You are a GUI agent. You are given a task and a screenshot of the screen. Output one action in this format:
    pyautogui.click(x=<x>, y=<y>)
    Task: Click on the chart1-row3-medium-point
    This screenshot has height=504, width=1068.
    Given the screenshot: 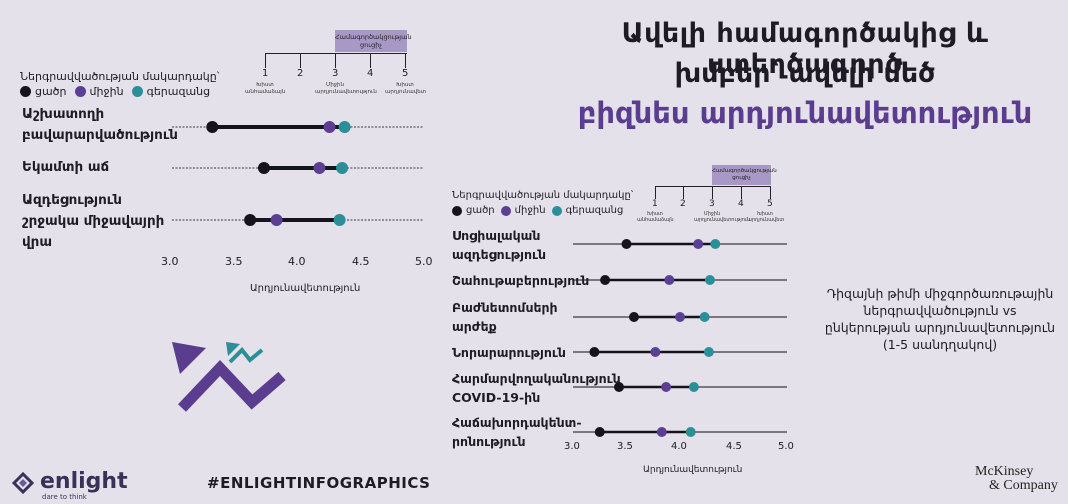 What is the action you would take?
    pyautogui.click(x=276, y=220)
    